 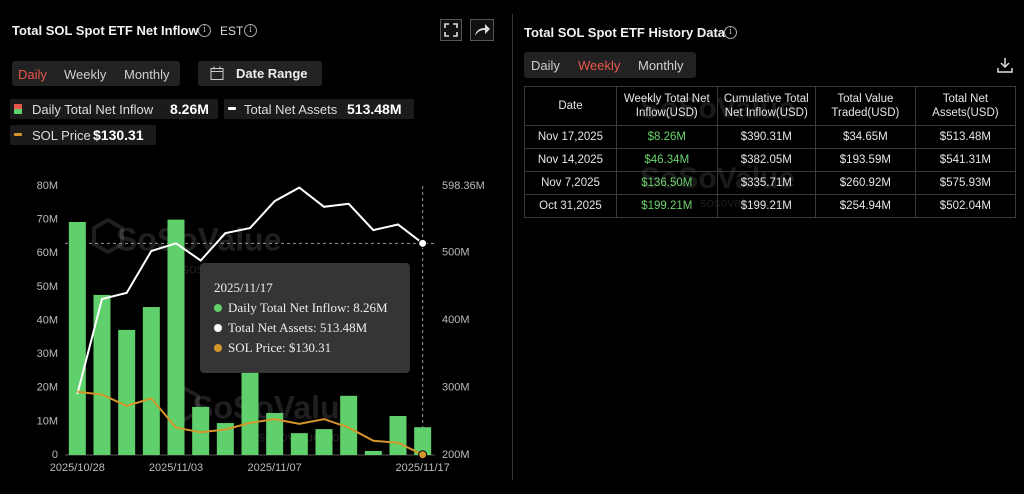 What do you see at coordinates (766, 183) in the screenshot?
I see `table-cell: $335.71M` at bounding box center [766, 183].